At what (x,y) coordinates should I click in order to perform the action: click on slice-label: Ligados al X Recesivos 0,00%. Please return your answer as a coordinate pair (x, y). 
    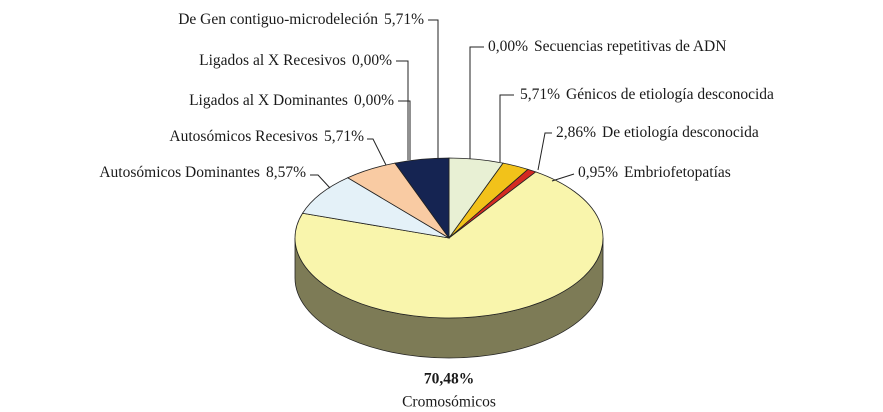
    Looking at the image, I should click on (295, 60).